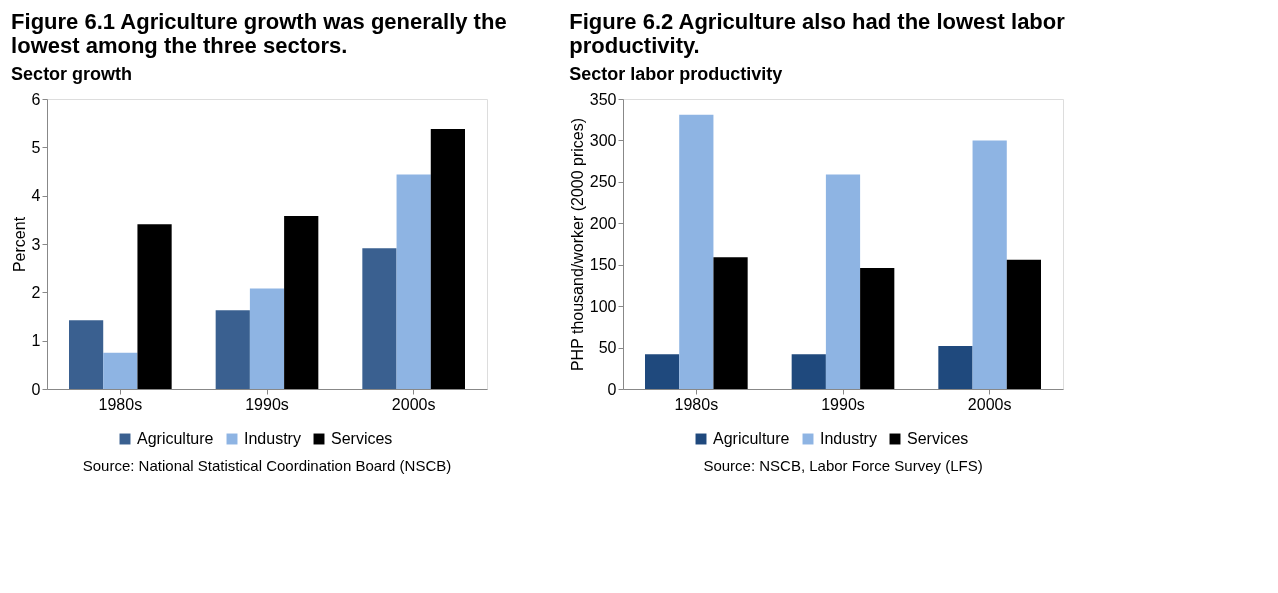  What do you see at coordinates (19, 244) in the screenshot?
I see `y-axis-title: Percent` at bounding box center [19, 244].